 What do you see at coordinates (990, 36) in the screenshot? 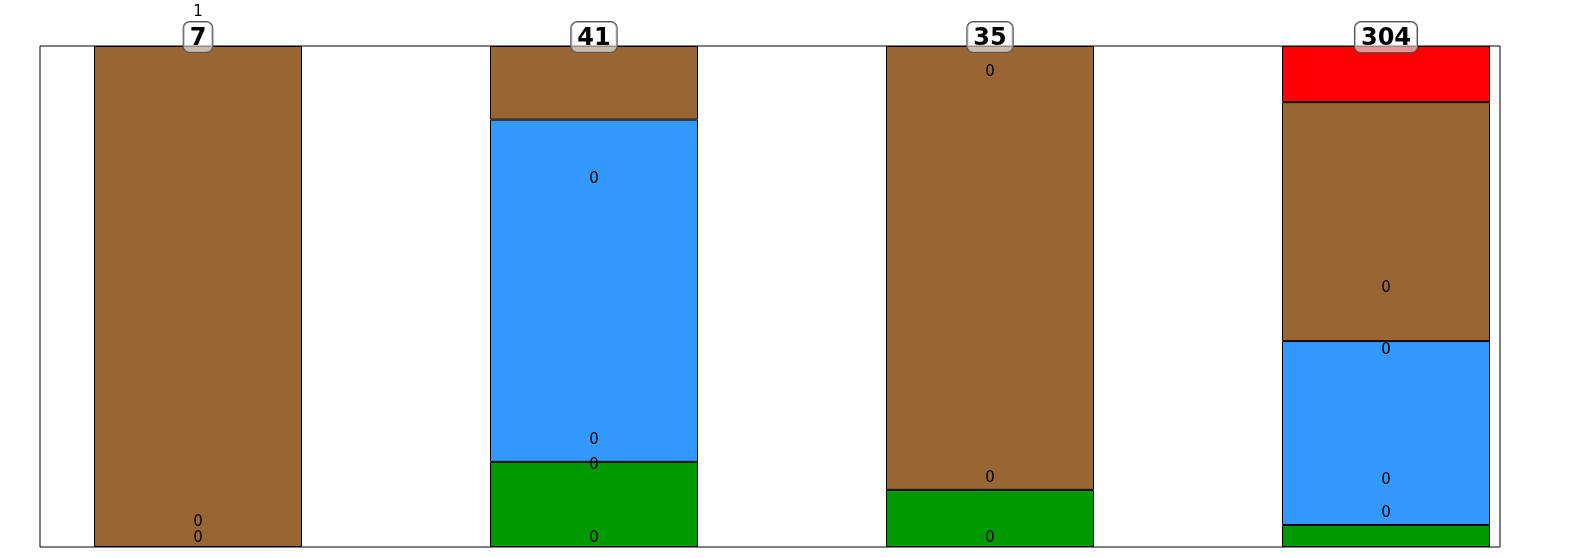
I see `annotation: 35` at bounding box center [990, 36].